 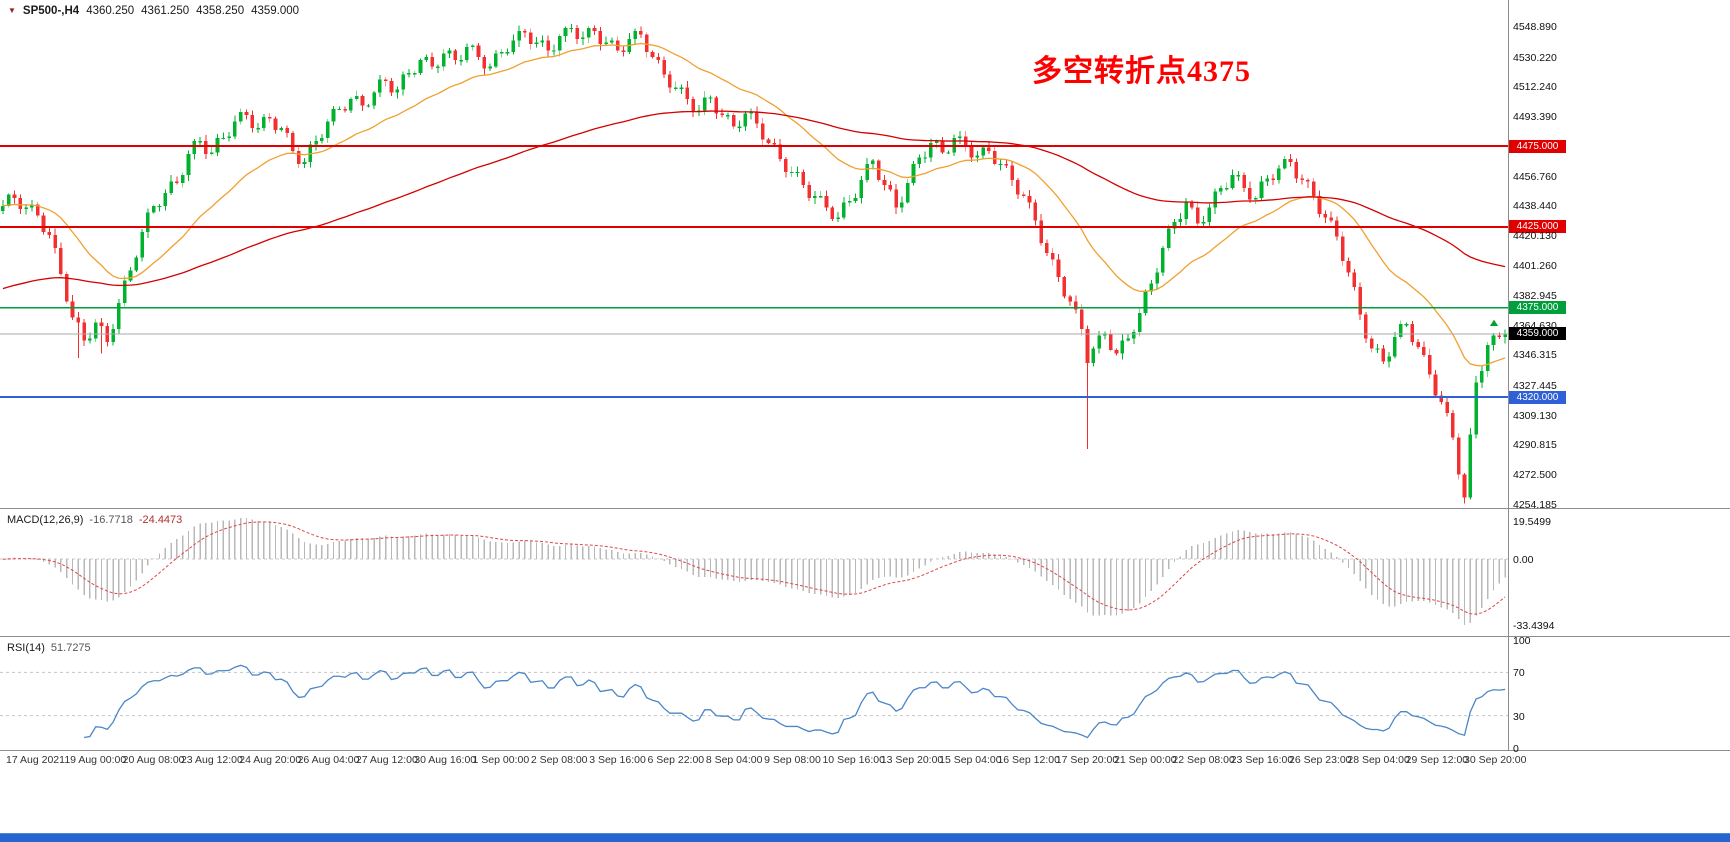 I want to click on time-axis-label: 26 Aug 04:00, so click(x=328, y=760).